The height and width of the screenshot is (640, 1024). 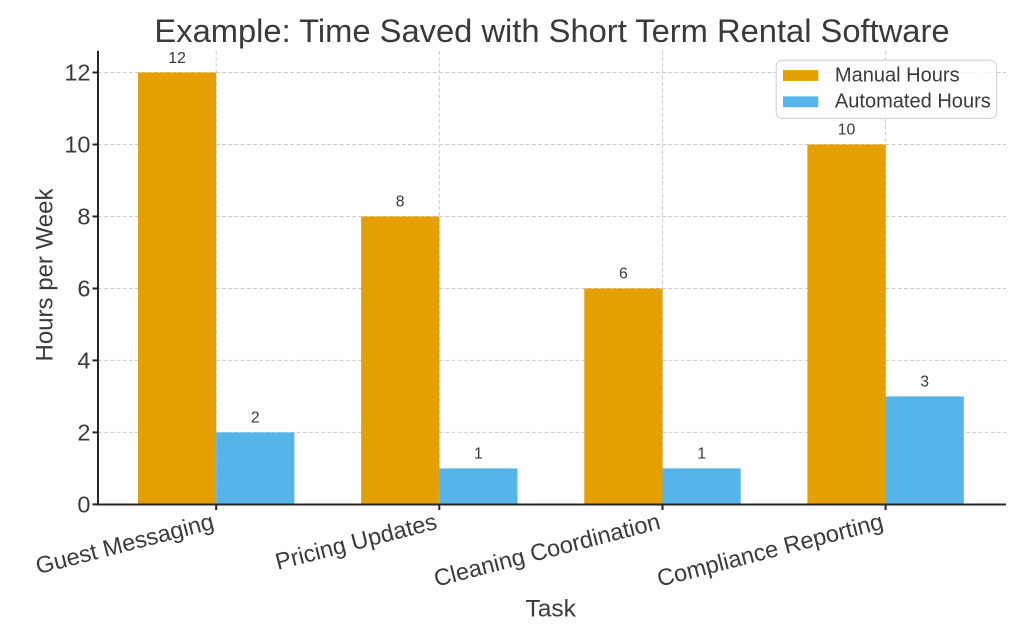 I want to click on svg-text: 4, so click(x=83, y=361).